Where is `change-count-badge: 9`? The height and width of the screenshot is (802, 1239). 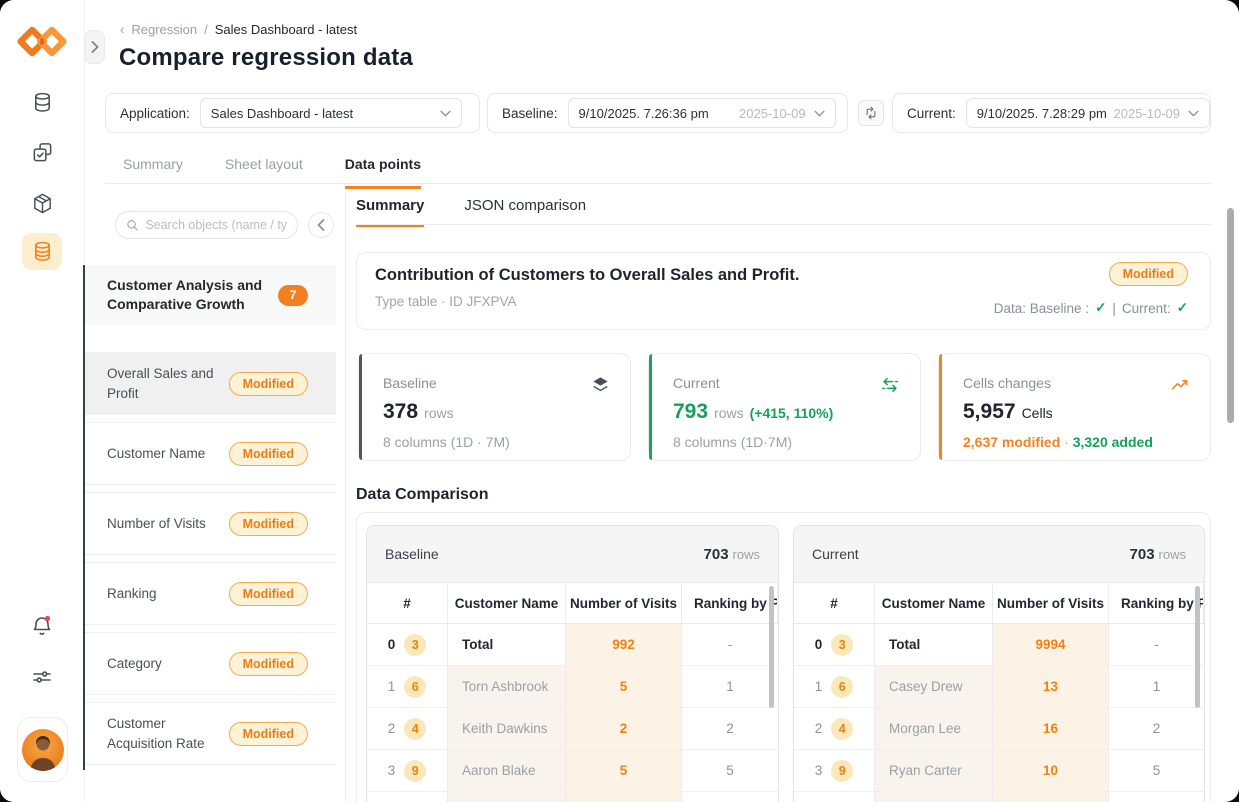 change-count-badge: 9 is located at coordinates (842, 770).